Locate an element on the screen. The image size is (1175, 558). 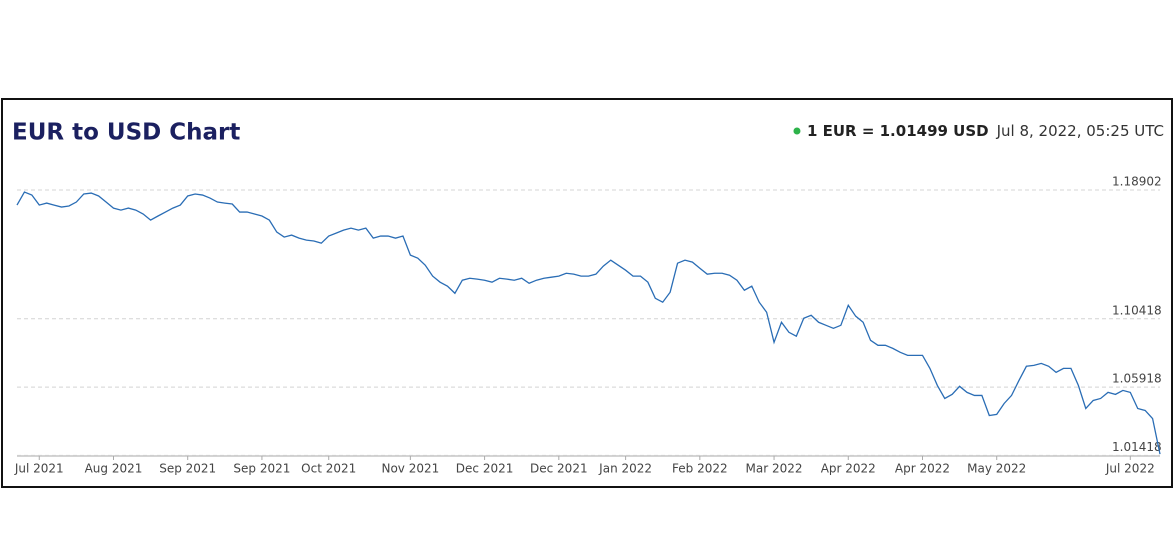
x-tick-label: Jul 2021 is located at coordinates (39, 469).